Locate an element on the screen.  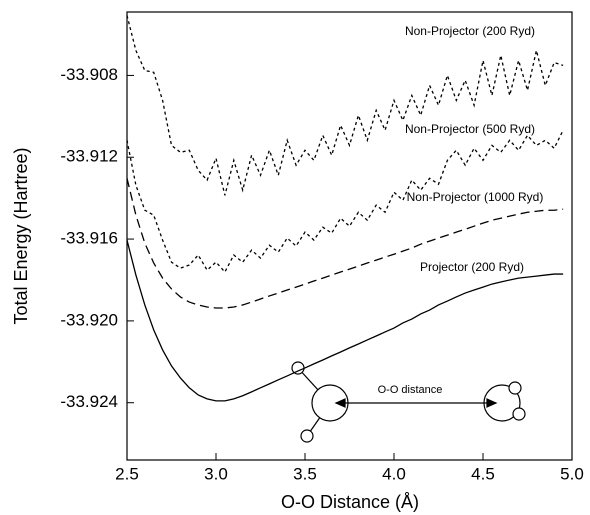
y-tick-label: -33.916 is located at coordinates (89, 238).